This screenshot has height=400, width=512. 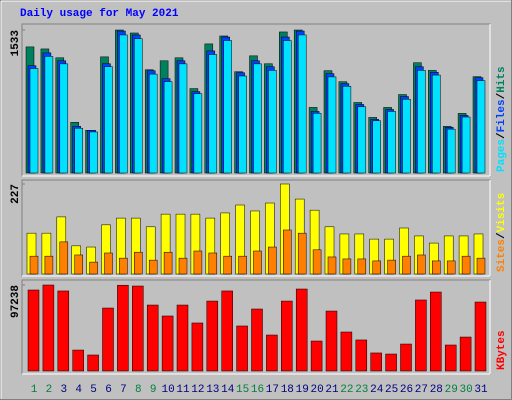 What do you see at coordinates (436, 390) in the screenshot?
I see `x-tick-label: 28` at bounding box center [436, 390].